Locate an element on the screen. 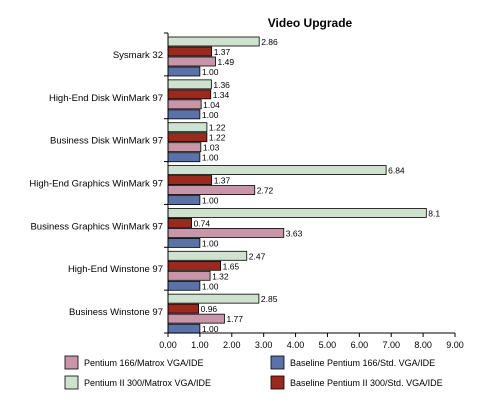 This screenshot has height=407, width=480. chart-title: Video Upgrade is located at coordinates (310, 23).